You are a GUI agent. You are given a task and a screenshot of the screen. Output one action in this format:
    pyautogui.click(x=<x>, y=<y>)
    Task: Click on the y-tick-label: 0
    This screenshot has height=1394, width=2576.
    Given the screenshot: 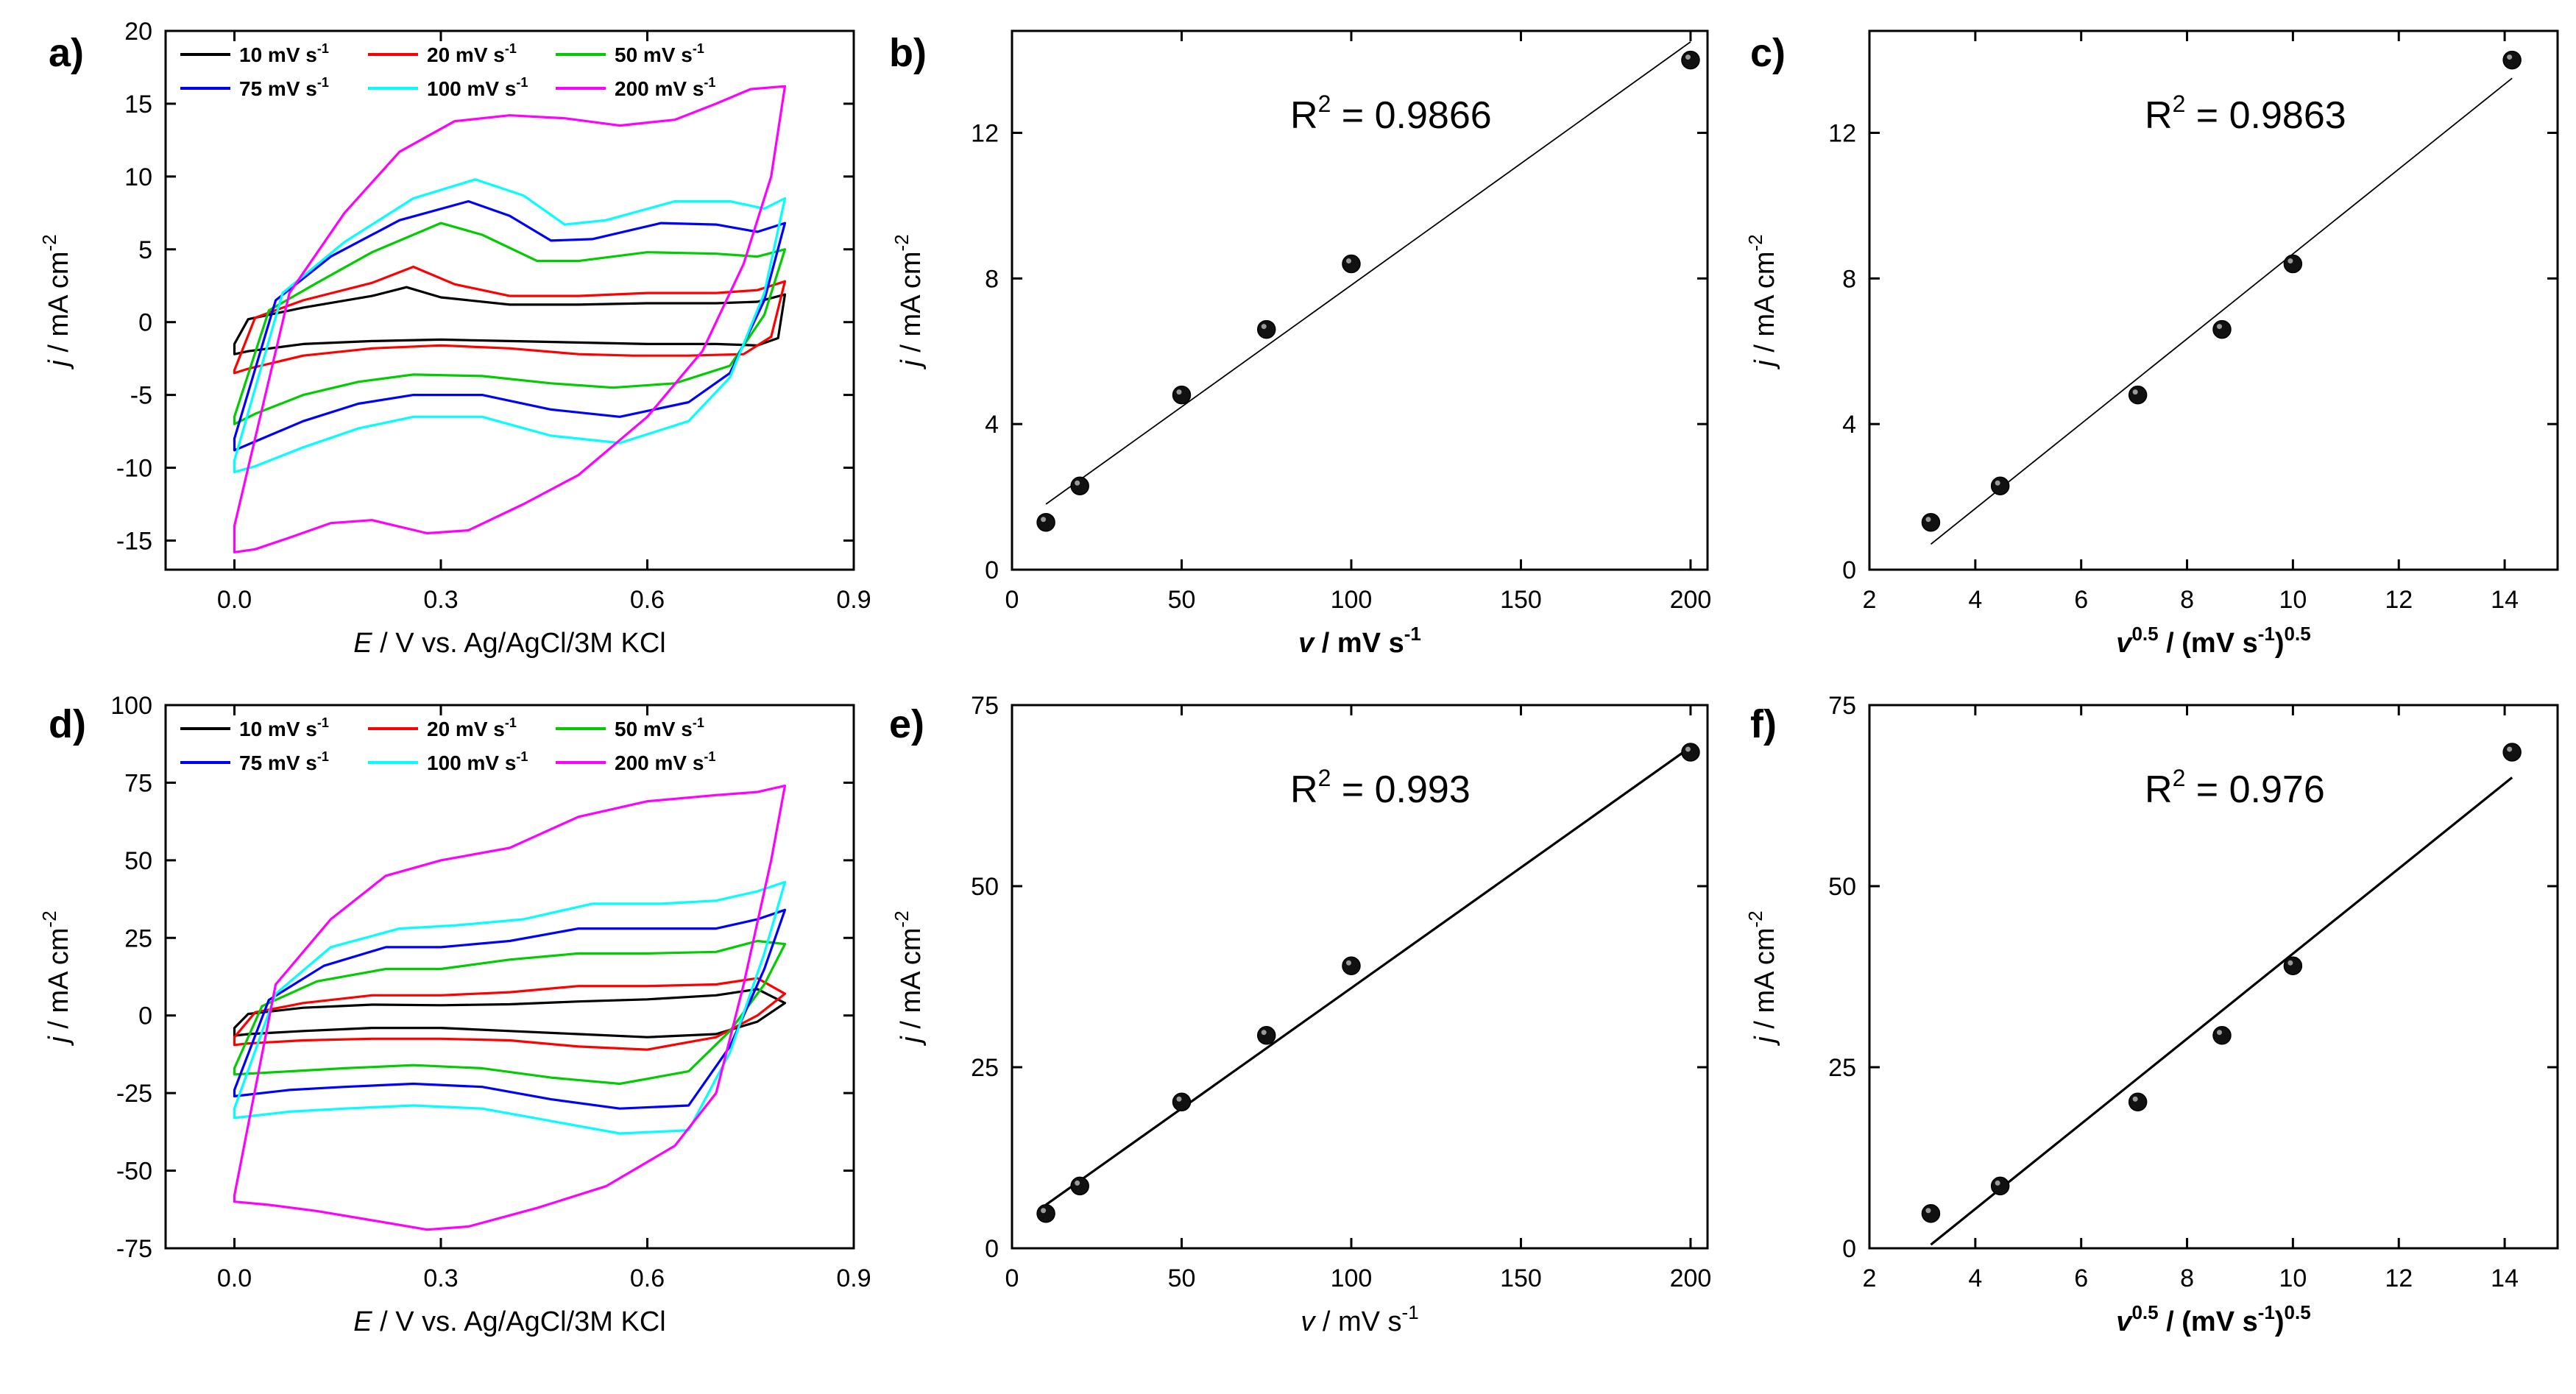 What is the action you would take?
    pyautogui.click(x=992, y=1249)
    